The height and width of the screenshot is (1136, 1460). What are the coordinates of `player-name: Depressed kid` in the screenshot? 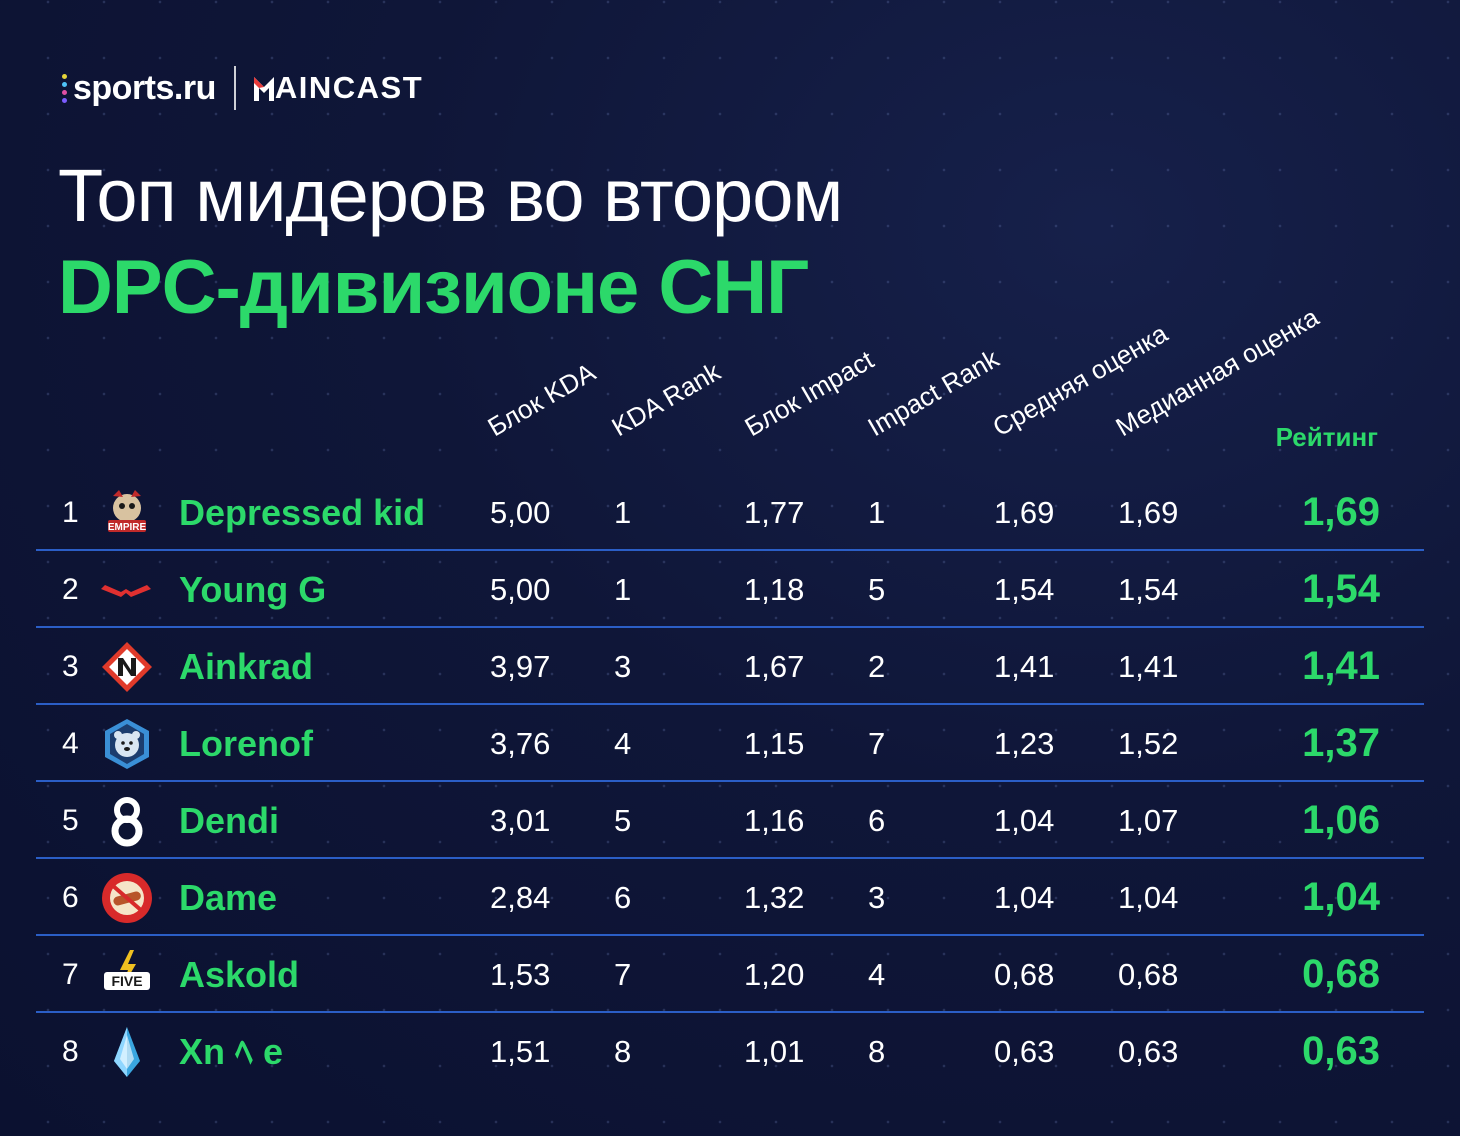 It's located at (302, 512).